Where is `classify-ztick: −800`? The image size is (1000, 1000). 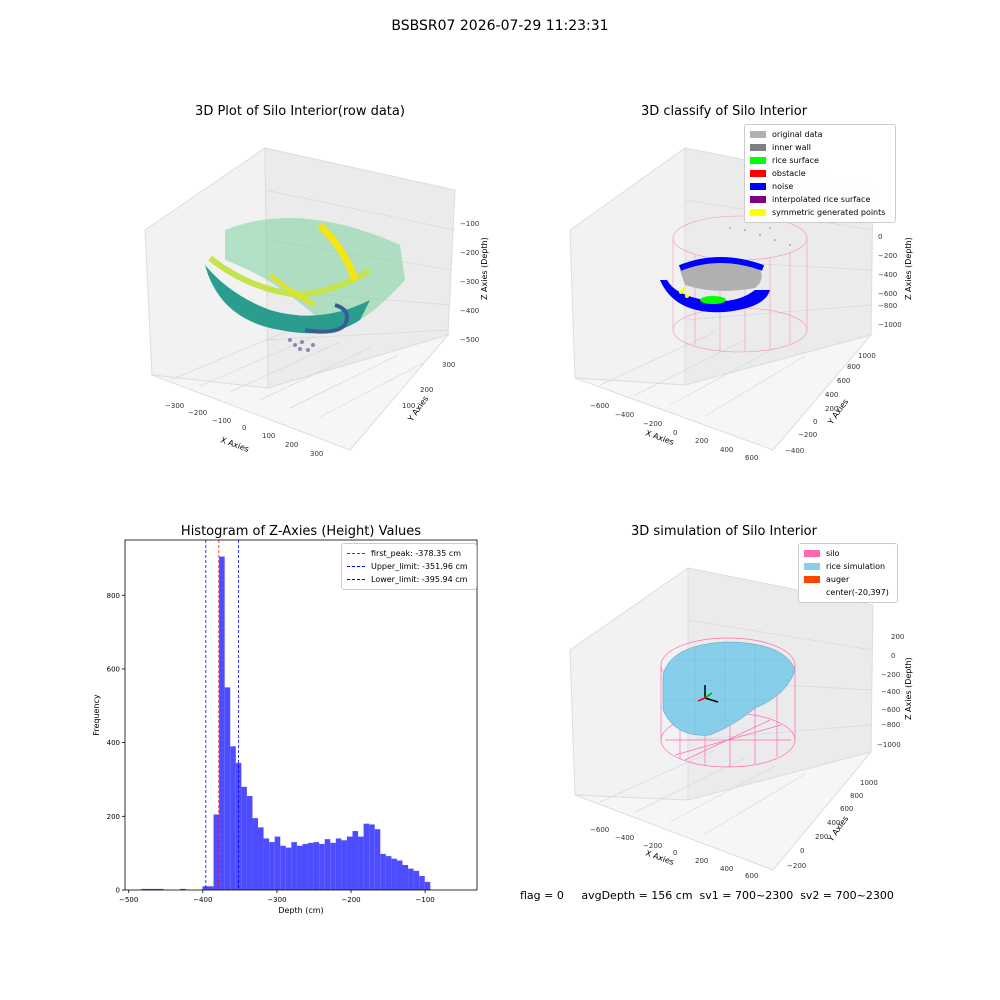 classify-ztick: −800 is located at coordinates (887, 306).